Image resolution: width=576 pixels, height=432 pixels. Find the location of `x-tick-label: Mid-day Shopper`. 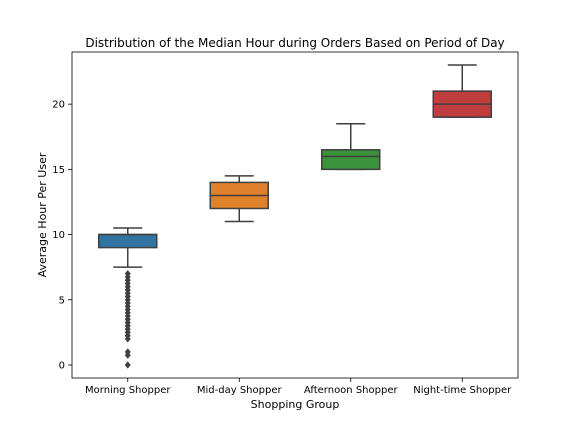

x-tick-label: Mid-day Shopper is located at coordinates (240, 390).